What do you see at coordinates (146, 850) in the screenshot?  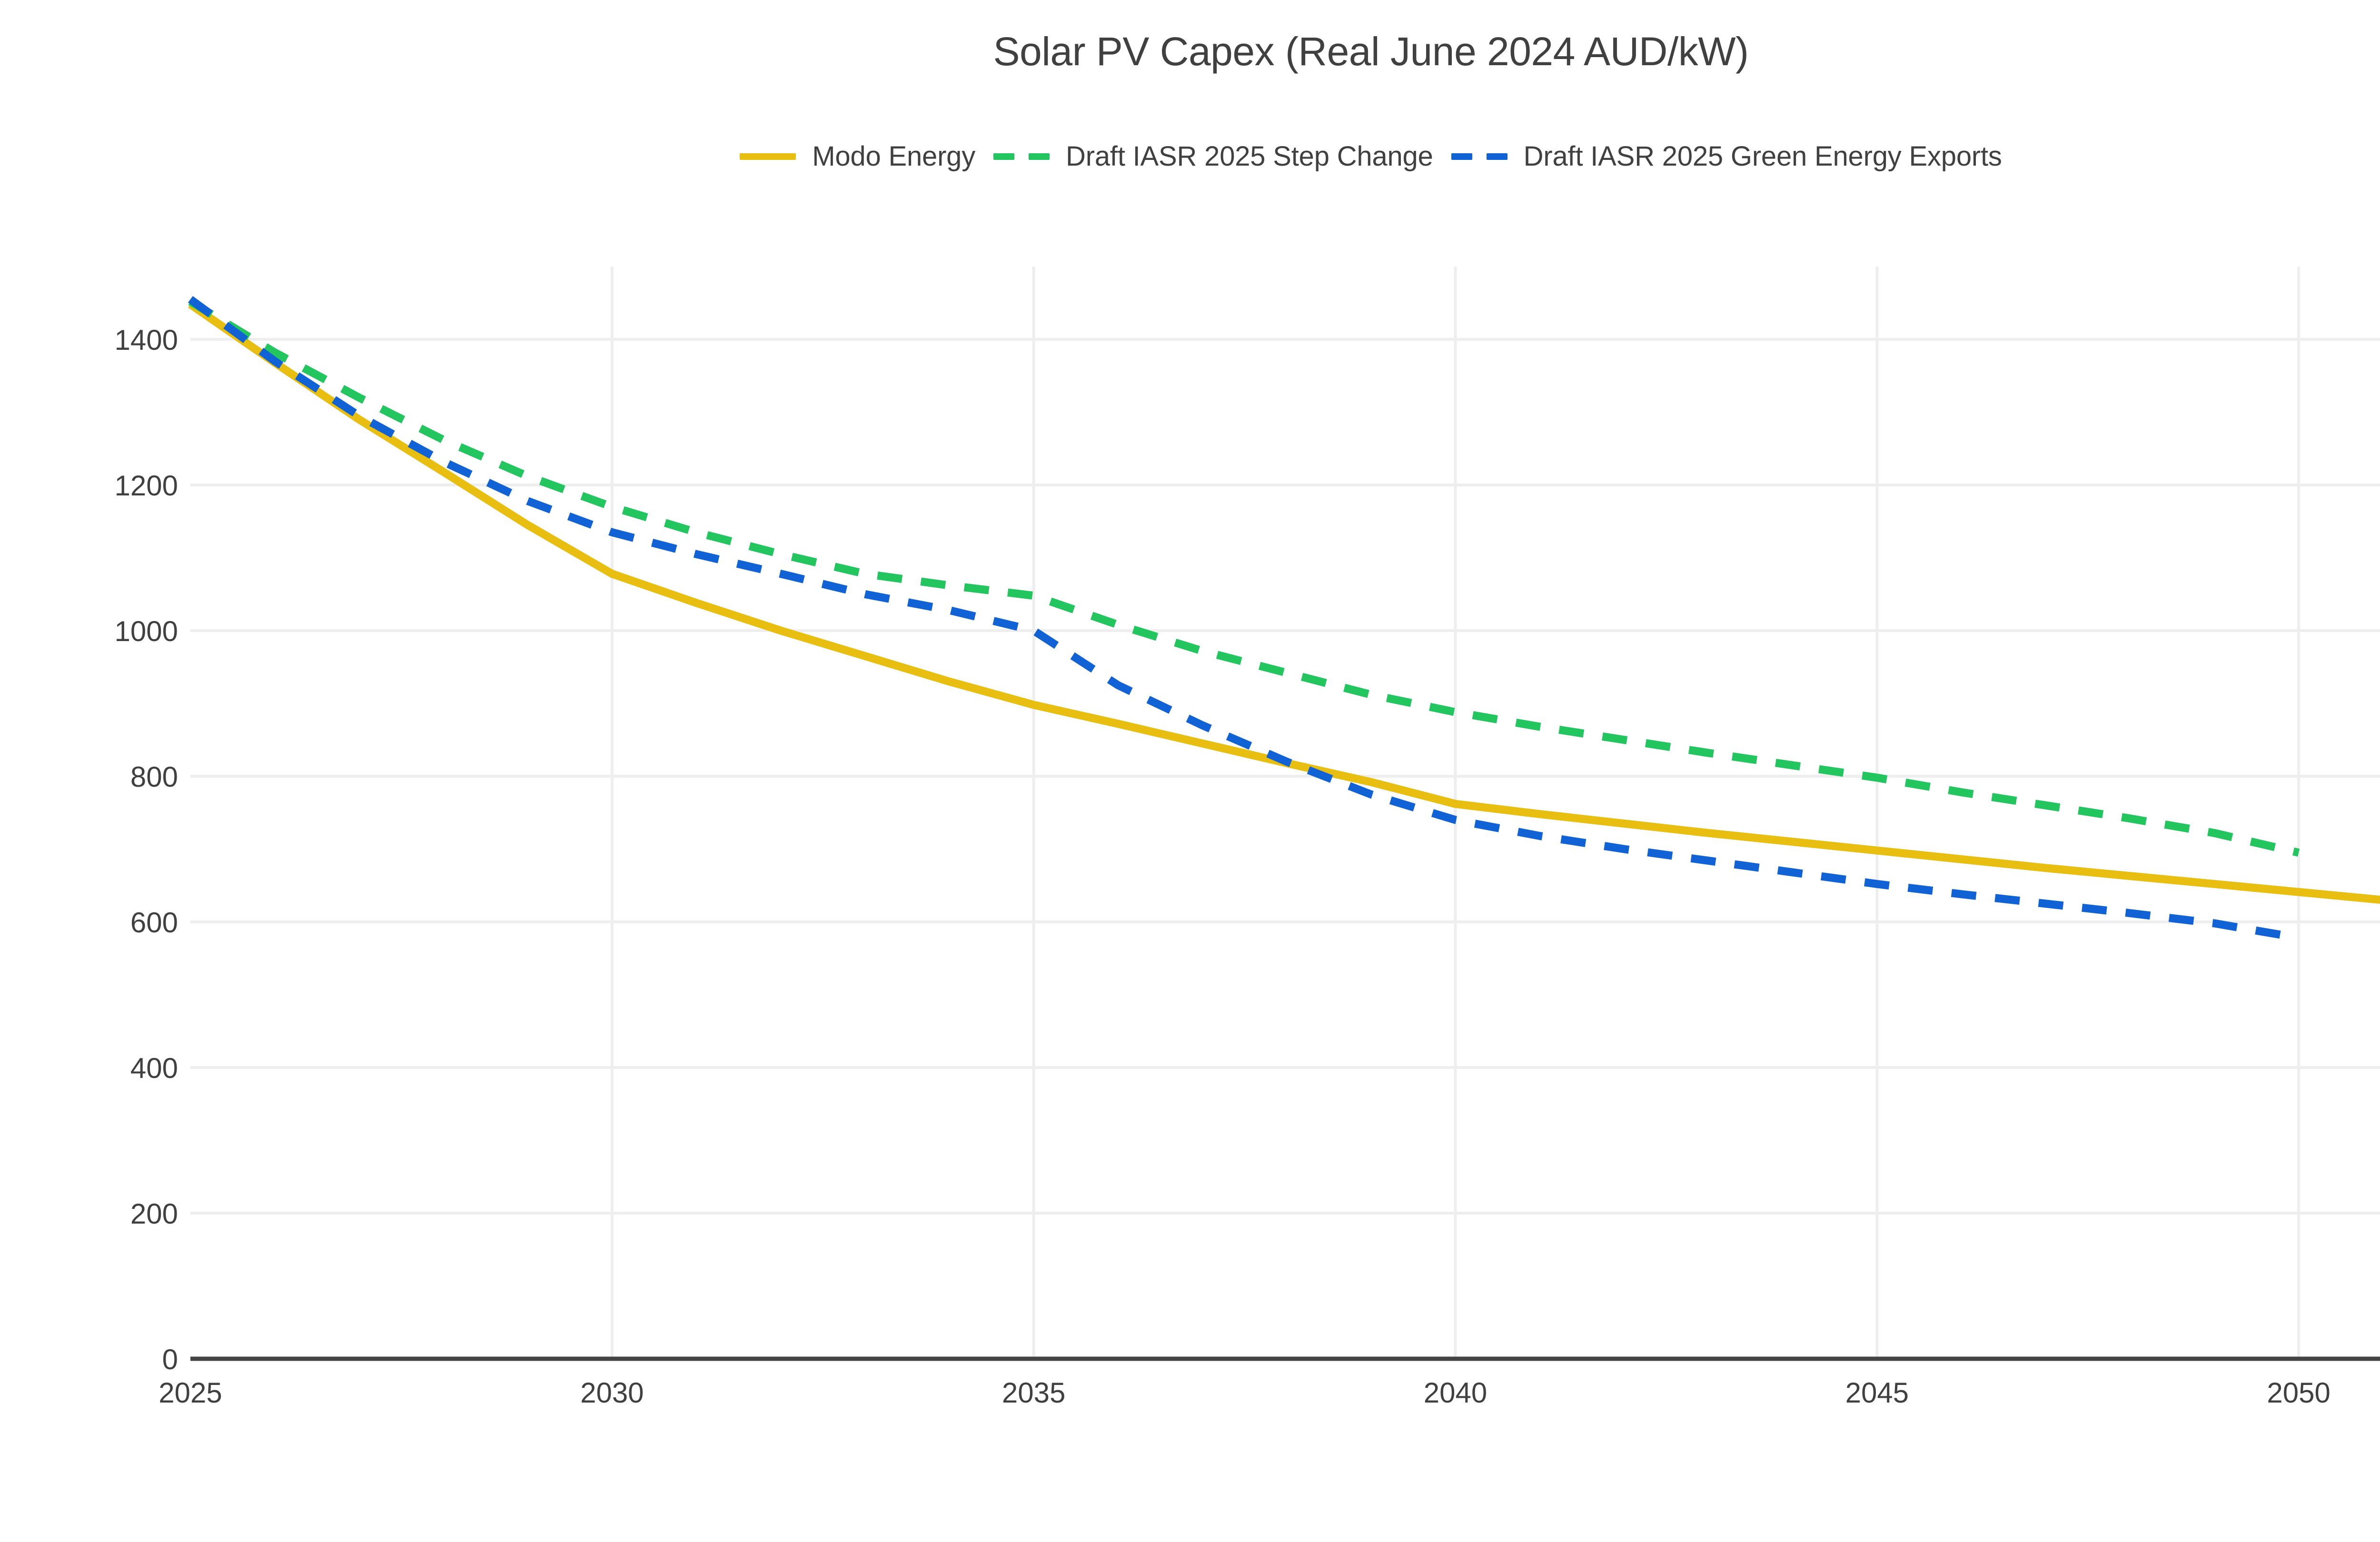 I see `y-axis-tick-labels: 0 200 400 600 800 1000 1200 1400` at bounding box center [146, 850].